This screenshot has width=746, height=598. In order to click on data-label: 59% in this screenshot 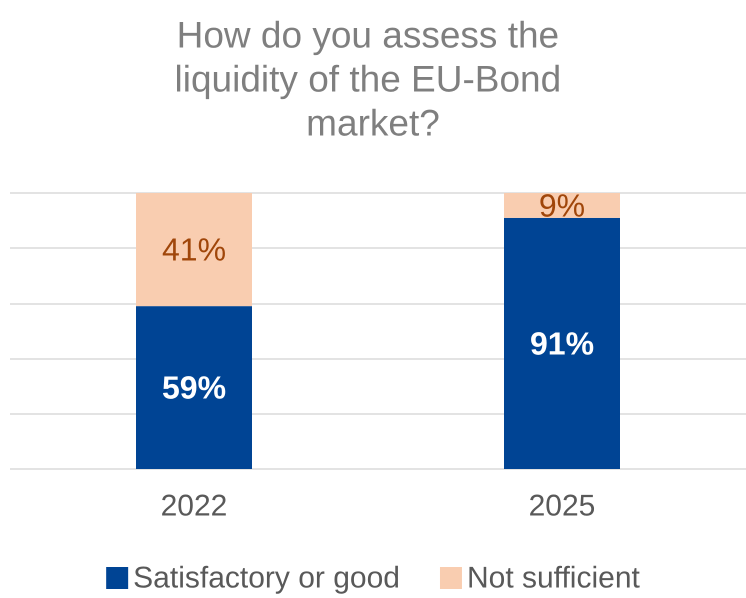, I will do `click(194, 388)`.